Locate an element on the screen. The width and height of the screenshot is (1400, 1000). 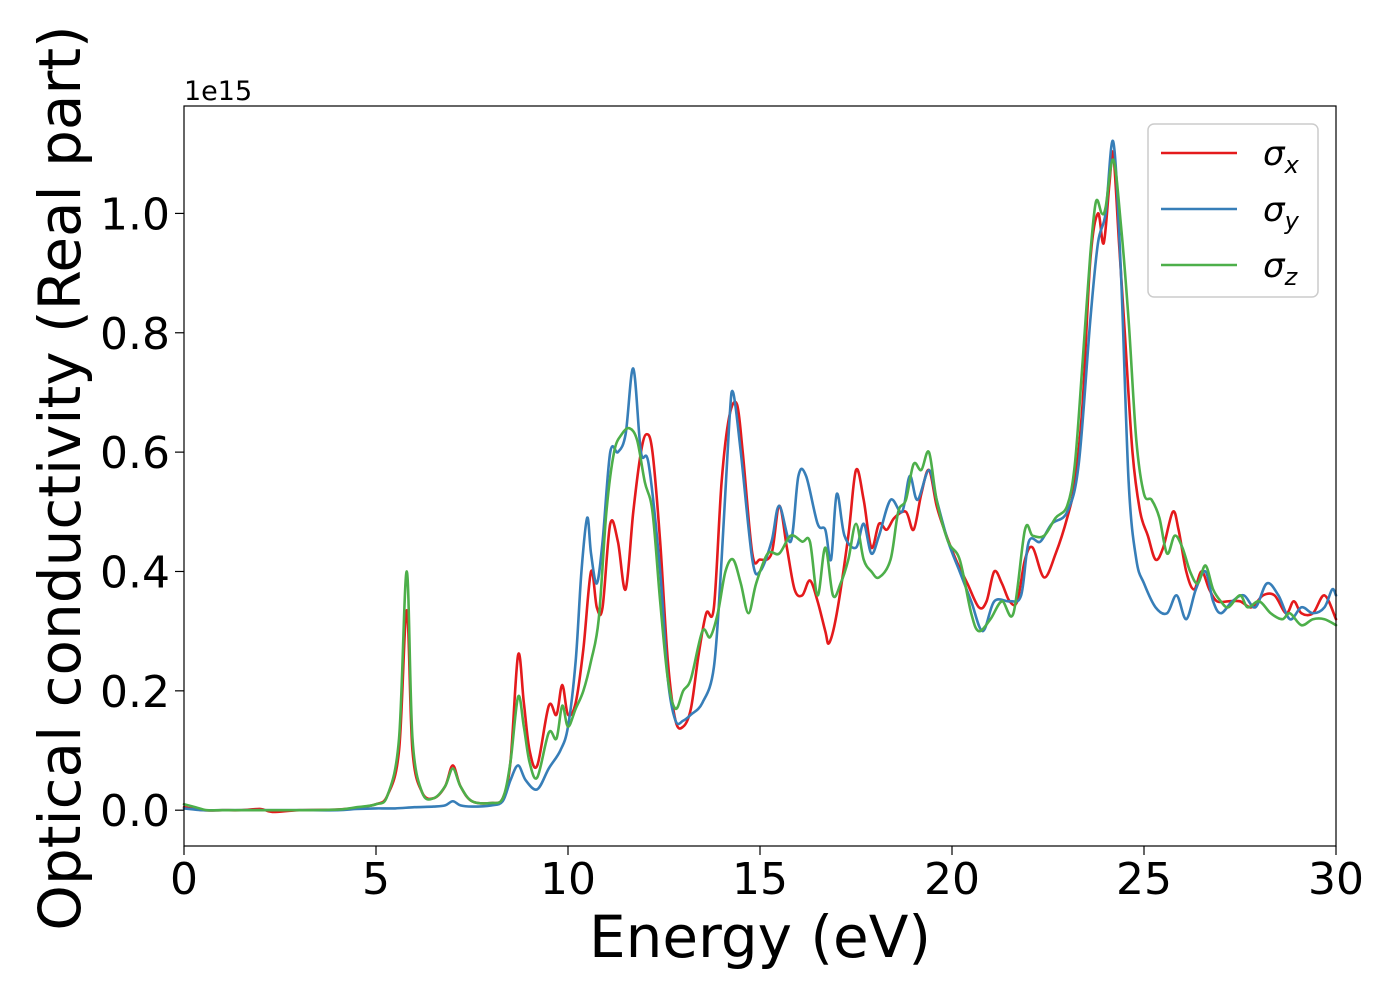
x-tick-label: 10 is located at coordinates (568, 879).